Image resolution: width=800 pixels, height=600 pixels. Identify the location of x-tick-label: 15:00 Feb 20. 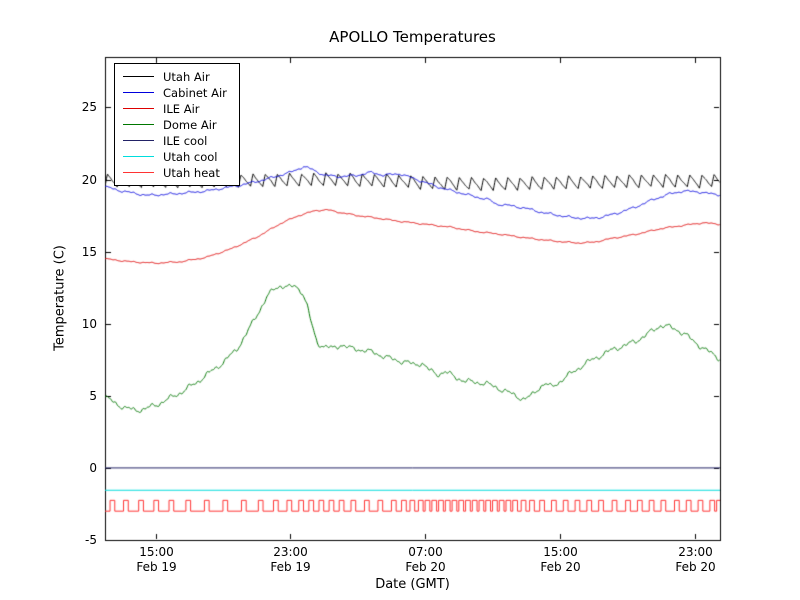
(560, 559).